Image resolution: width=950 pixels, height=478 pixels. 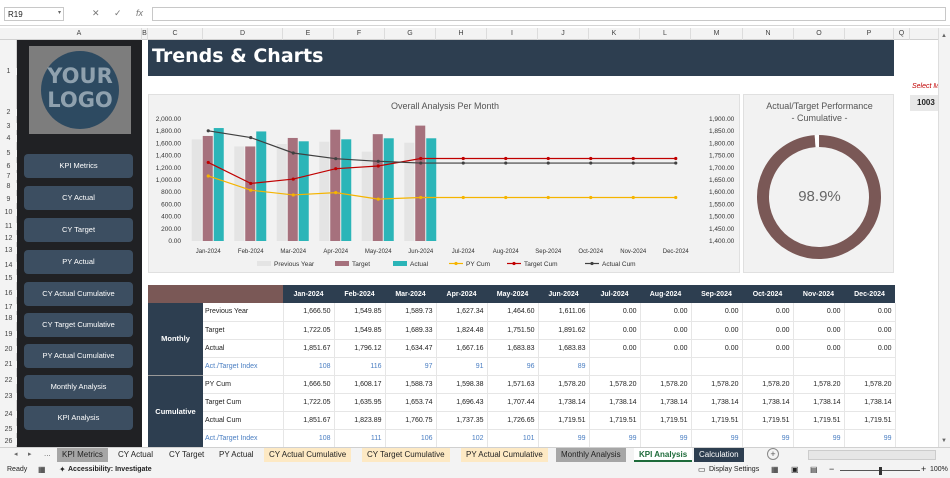 I want to click on name-box: R19, so click(x=34, y=14).